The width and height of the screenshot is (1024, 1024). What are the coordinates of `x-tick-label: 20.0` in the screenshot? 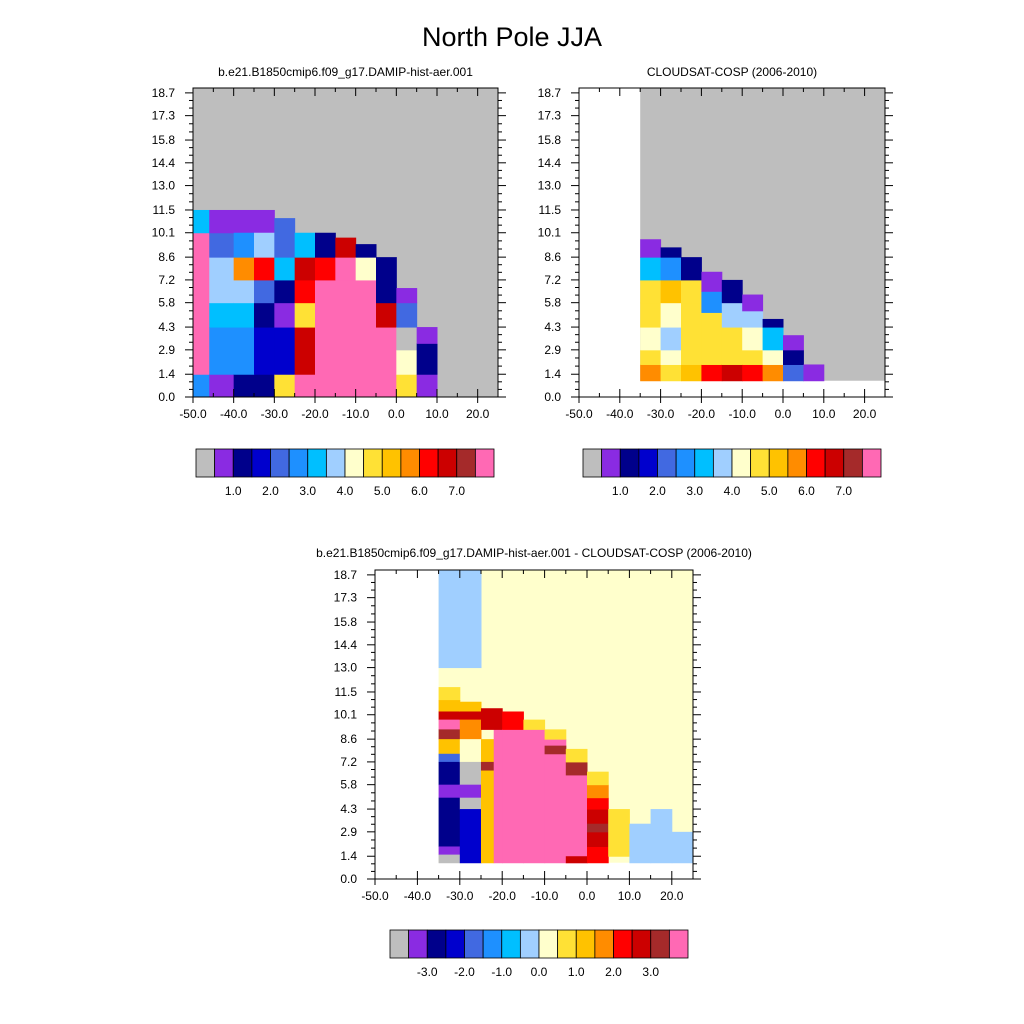 It's located at (865, 414).